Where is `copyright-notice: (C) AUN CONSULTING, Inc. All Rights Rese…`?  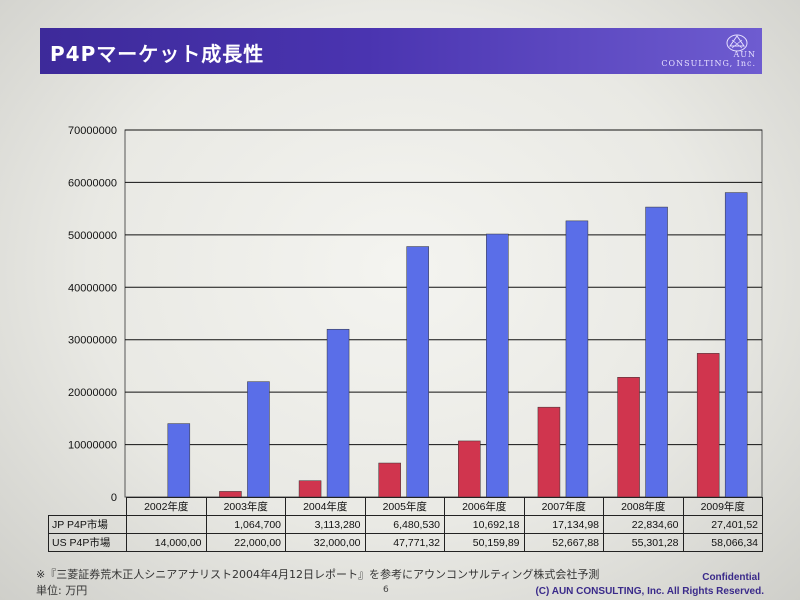
copyright-notice: (C) AUN CONSULTING, Inc. All Rights Rese… is located at coordinates (649, 591).